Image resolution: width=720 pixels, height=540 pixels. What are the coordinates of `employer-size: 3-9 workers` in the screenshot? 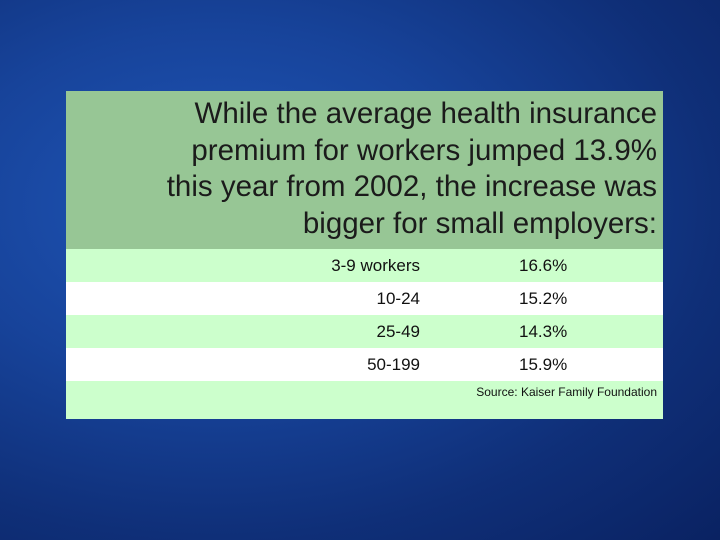 It's located at (375, 265).